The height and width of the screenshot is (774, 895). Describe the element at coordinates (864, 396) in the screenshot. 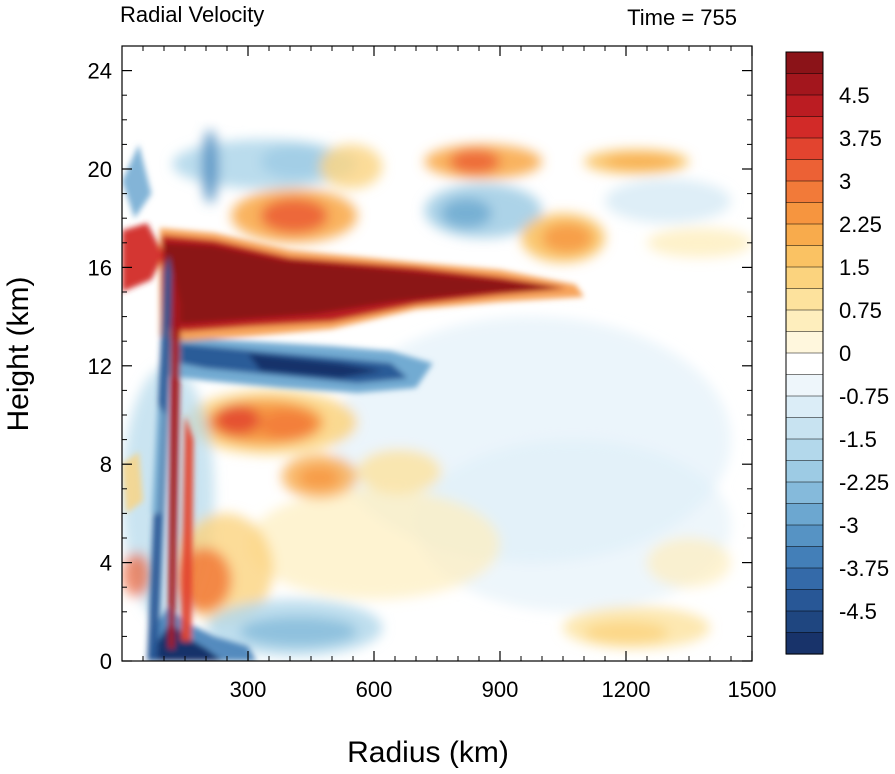

I see `colorbar-tick-label: -0.75` at that location.